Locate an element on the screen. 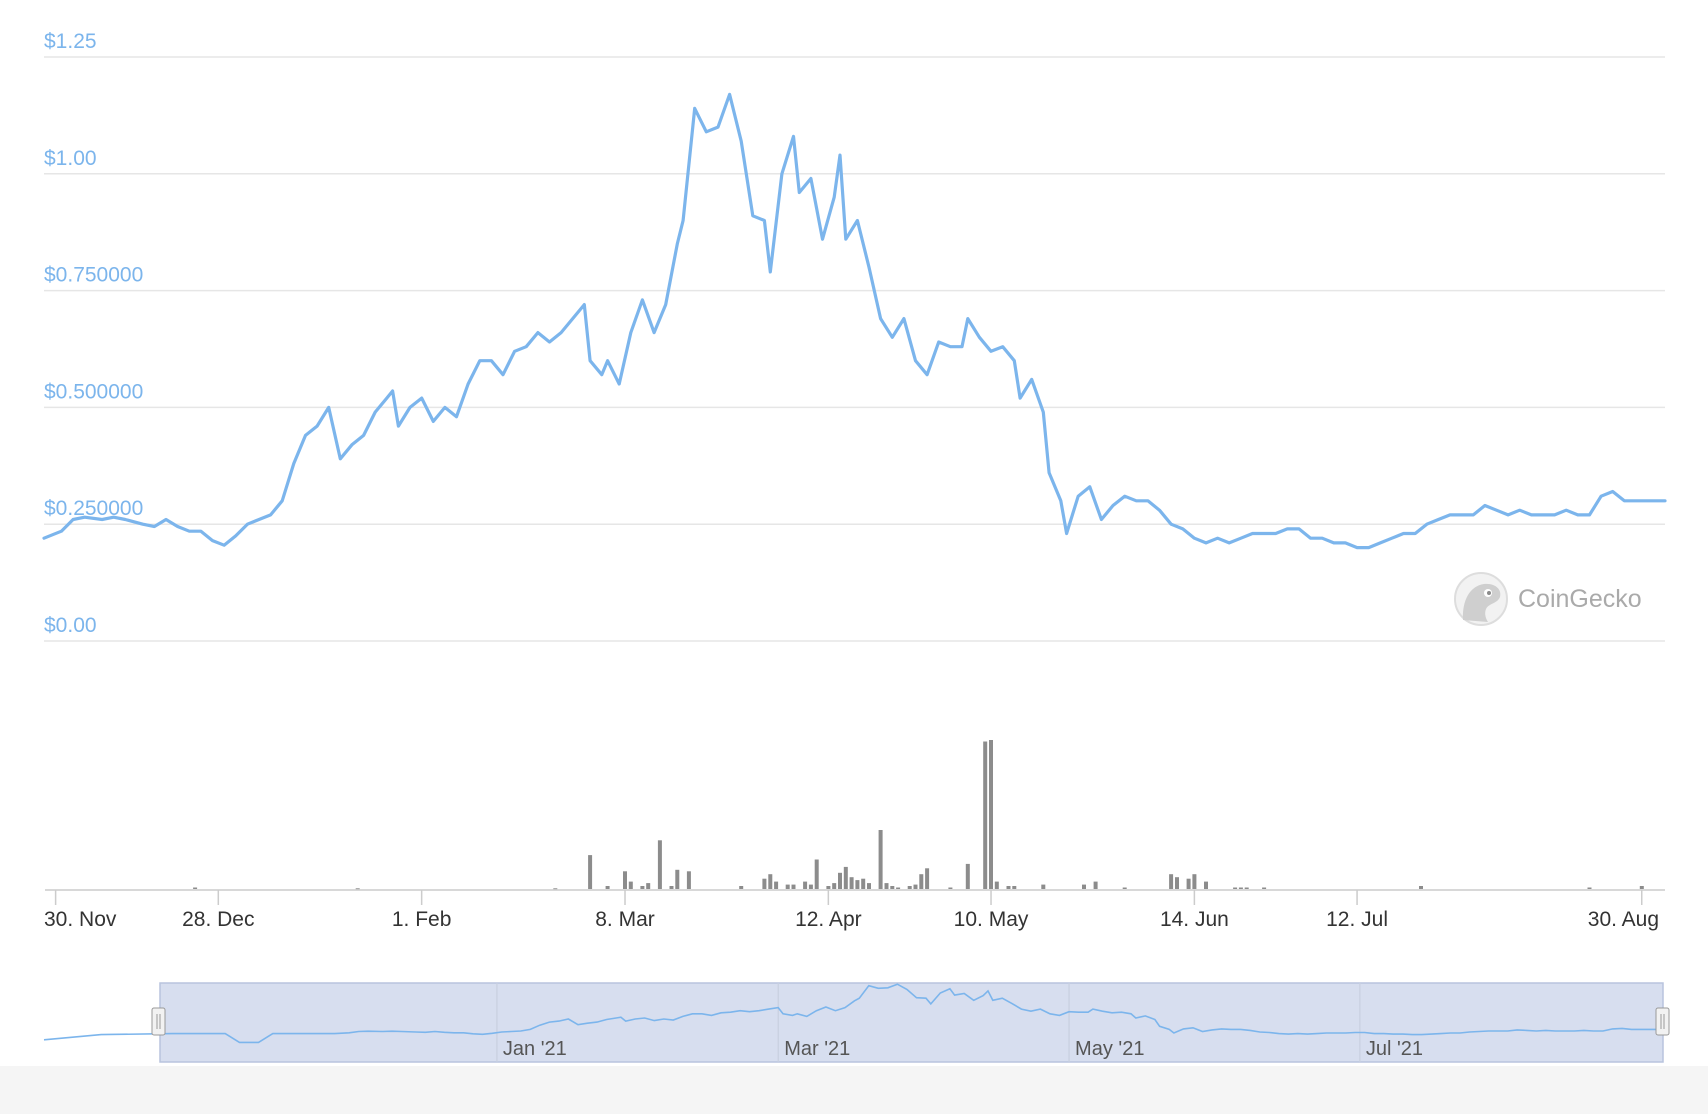 The image size is (1708, 1114). navigator-selected-range is located at coordinates (911, 1022).